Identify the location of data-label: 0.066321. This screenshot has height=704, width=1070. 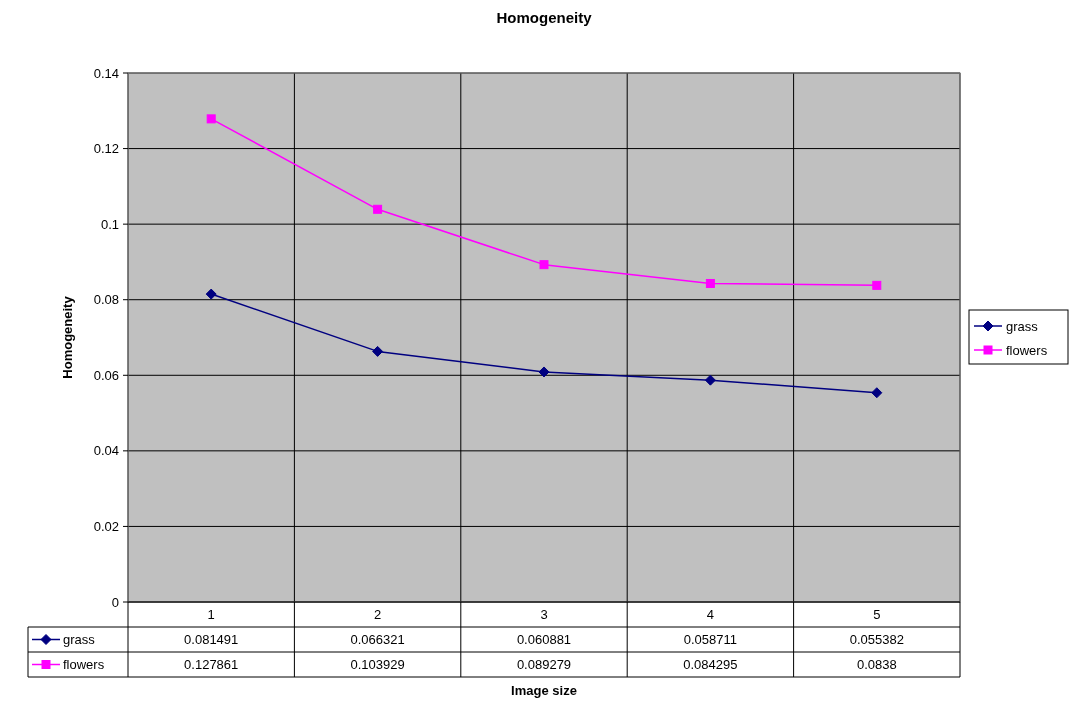
(377, 640).